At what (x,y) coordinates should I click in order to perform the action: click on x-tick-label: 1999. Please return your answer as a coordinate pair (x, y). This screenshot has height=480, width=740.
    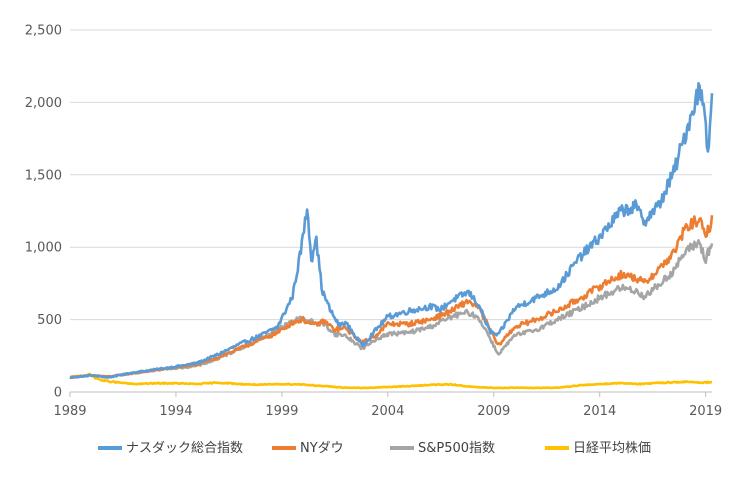
    Looking at the image, I should click on (281, 411).